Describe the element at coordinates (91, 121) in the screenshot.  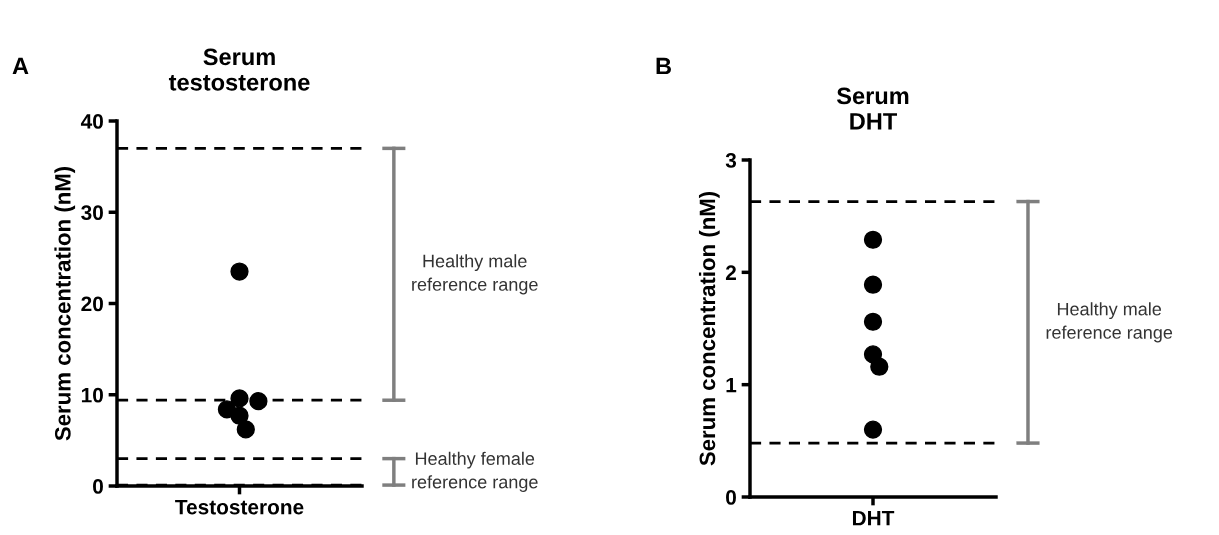
I see `y-tick-label: 40` at that location.